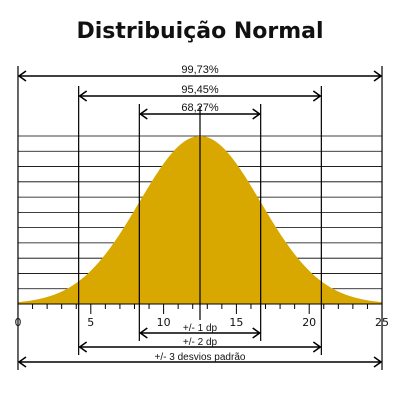 This screenshot has height=400, width=400. What do you see at coordinates (164, 322) in the screenshot?
I see `x-tick-label: 10` at bounding box center [164, 322].